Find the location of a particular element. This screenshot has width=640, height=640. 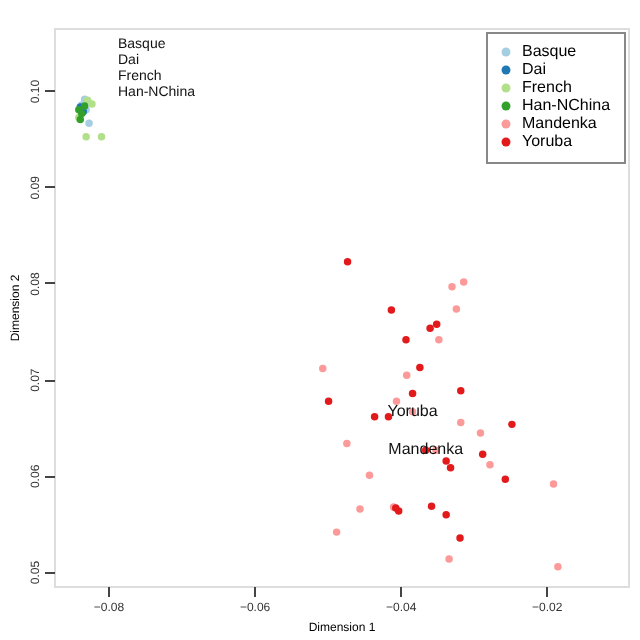

legend-label: Mandenka is located at coordinates (560, 123).